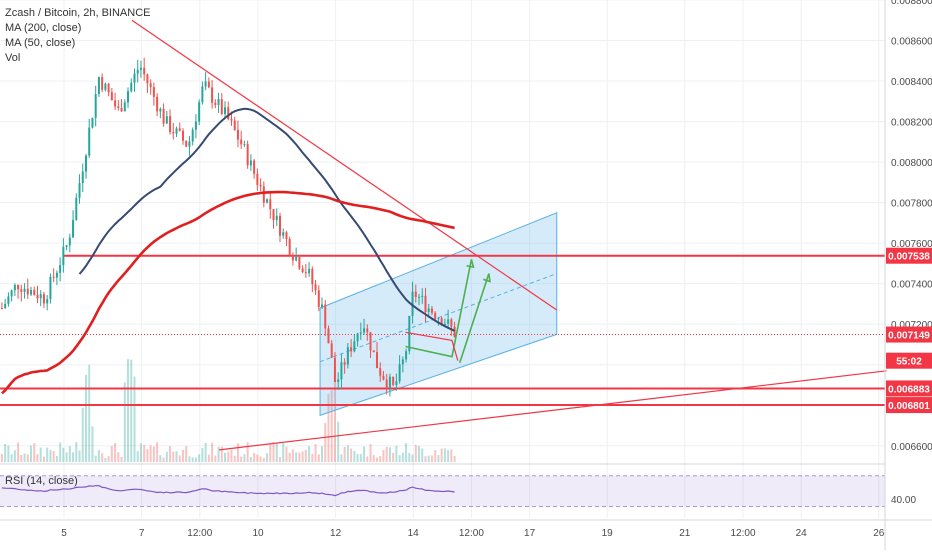 The height and width of the screenshot is (555, 932). What do you see at coordinates (911, 82) in the screenshot?
I see `price-tick-label: 0.008400` at bounding box center [911, 82].